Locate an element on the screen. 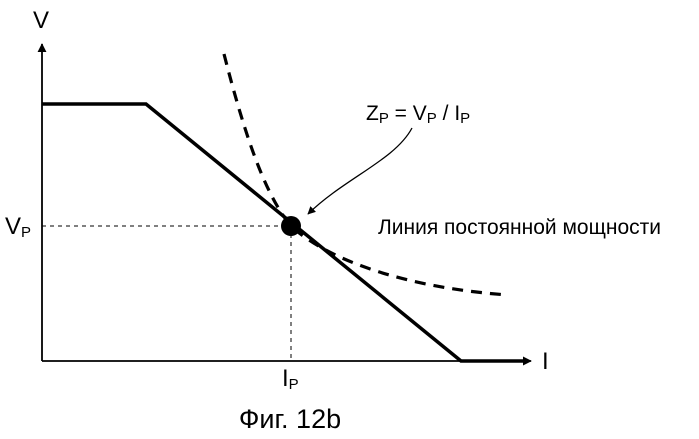  ip-label: IP is located at coordinates (290, 379).